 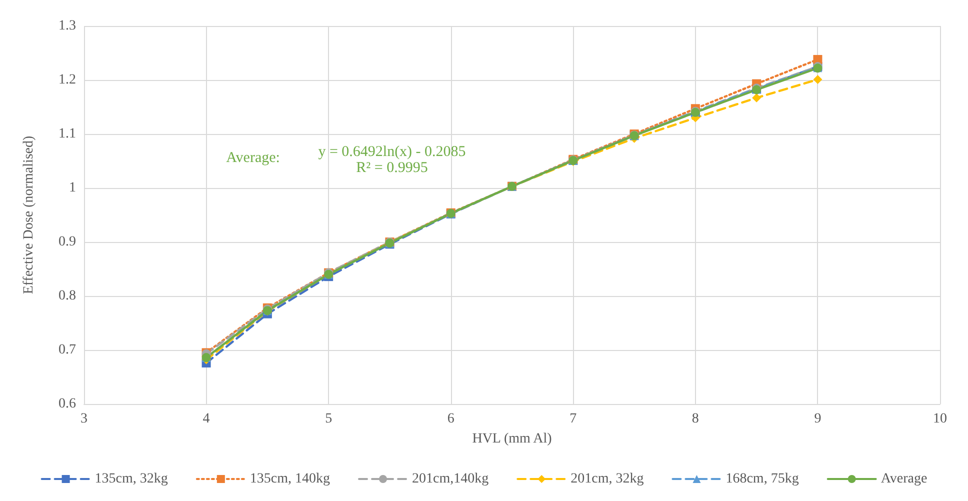 What do you see at coordinates (512, 439) in the screenshot?
I see `x-axis-title: HVL (mm Al)` at bounding box center [512, 439].